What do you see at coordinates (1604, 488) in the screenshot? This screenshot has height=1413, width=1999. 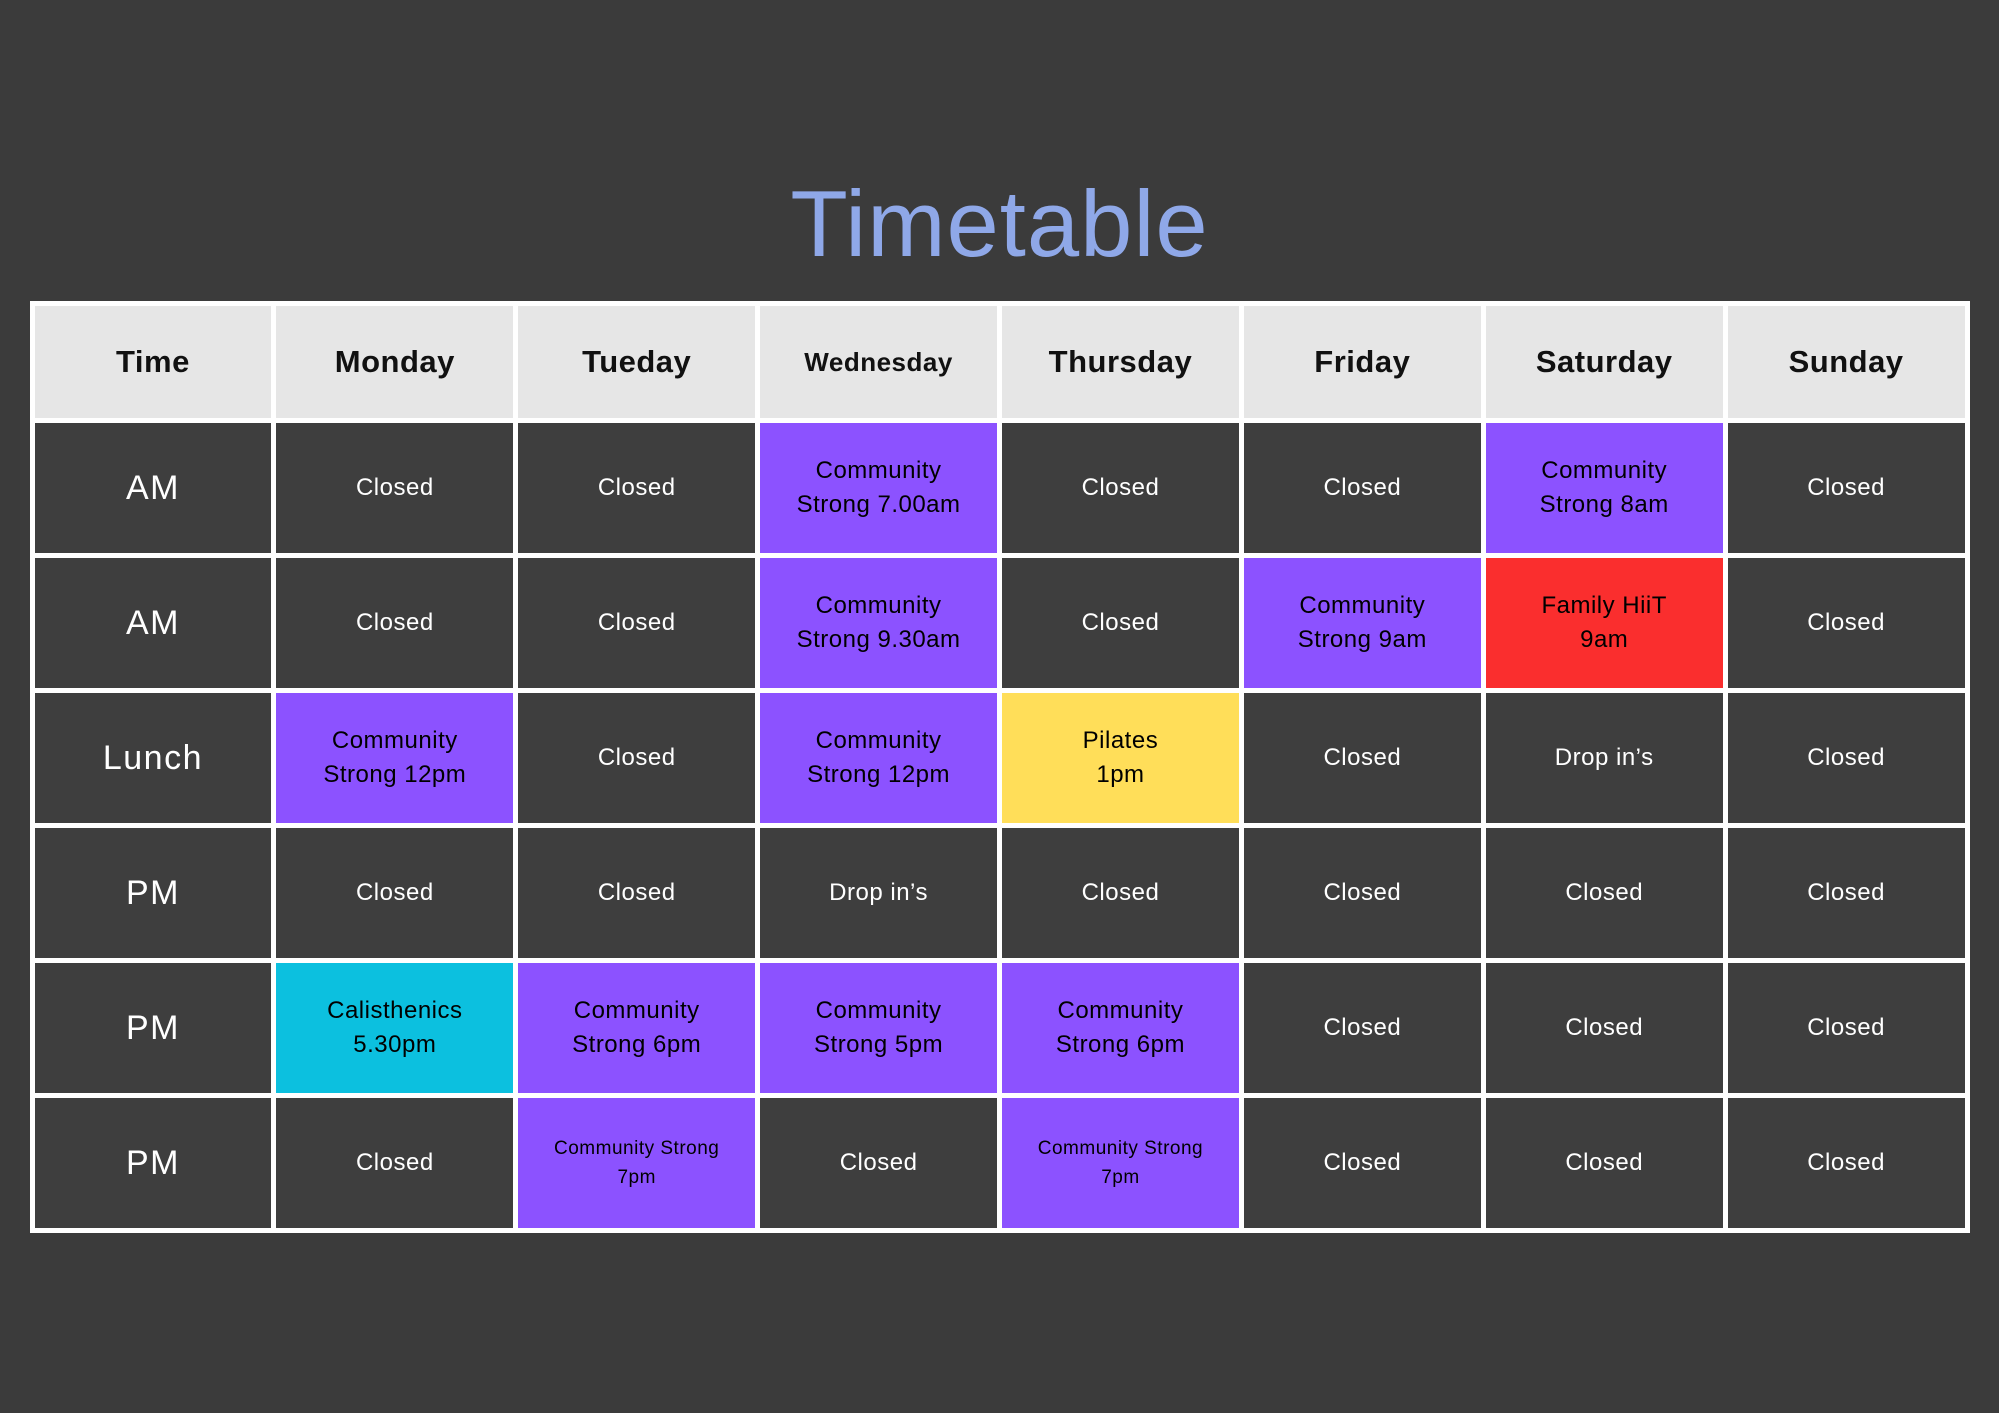 I see `cell-community-strong-8am: Community Strong 8am` at bounding box center [1604, 488].